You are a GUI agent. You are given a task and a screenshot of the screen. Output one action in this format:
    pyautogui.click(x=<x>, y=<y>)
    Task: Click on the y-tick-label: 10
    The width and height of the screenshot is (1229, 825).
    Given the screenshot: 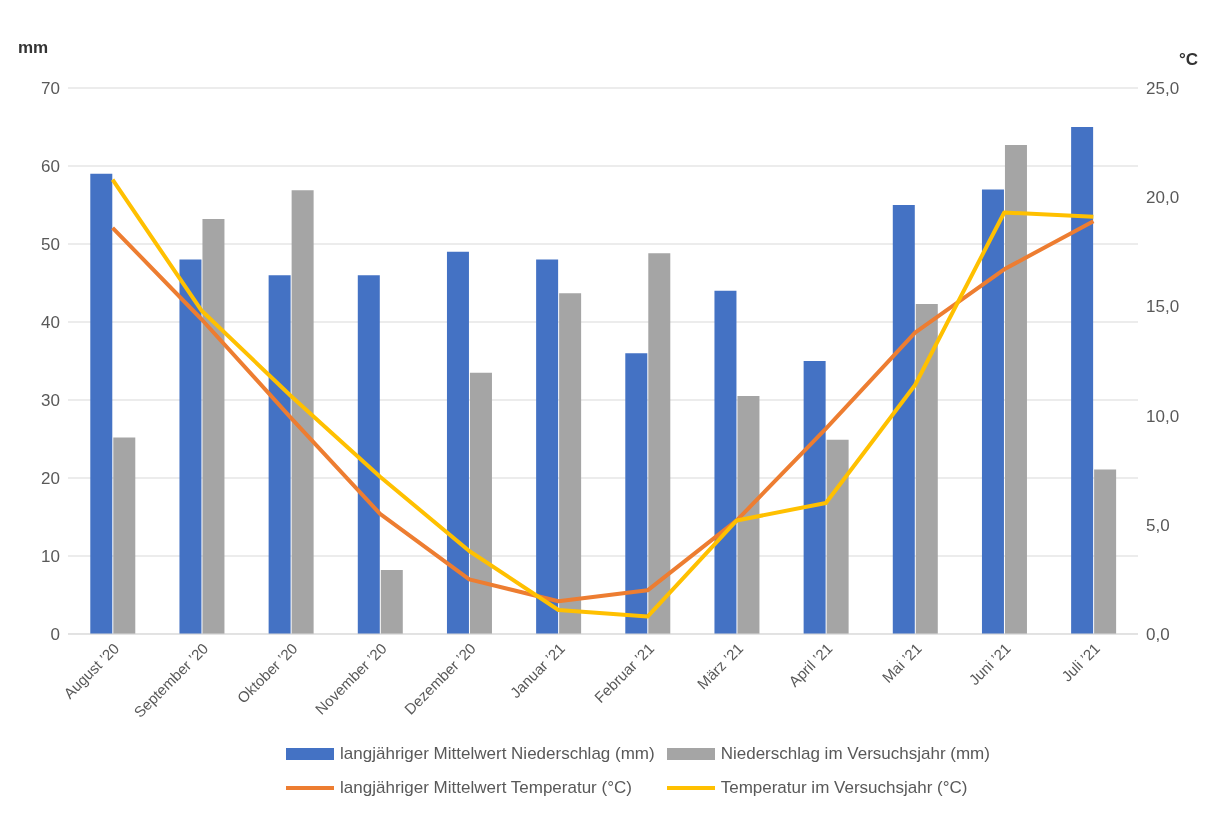 What is the action you would take?
    pyautogui.click(x=50, y=557)
    